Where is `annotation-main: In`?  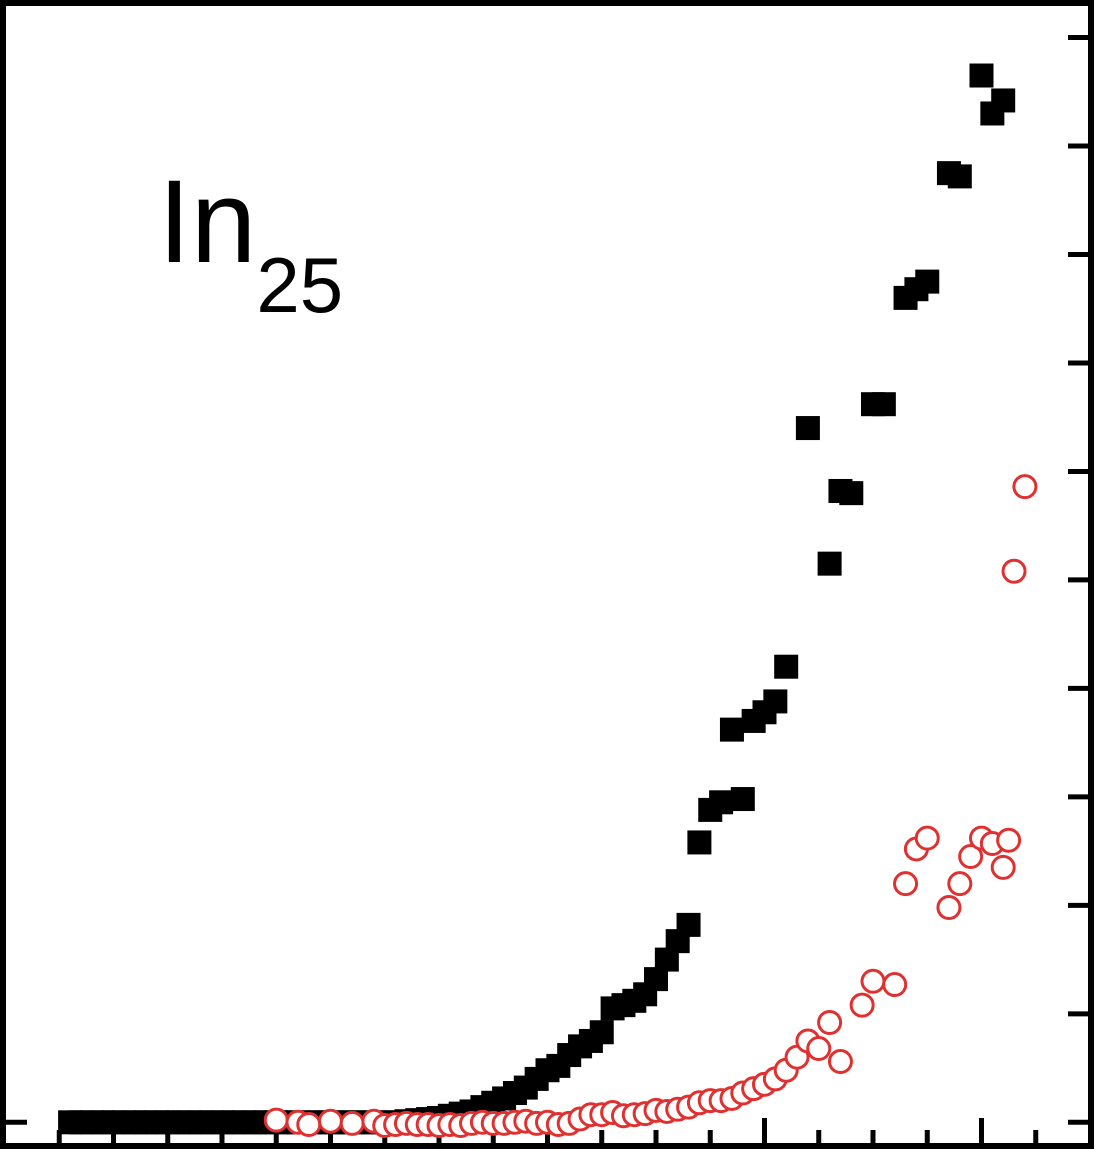 annotation-main: In is located at coordinates (207, 222).